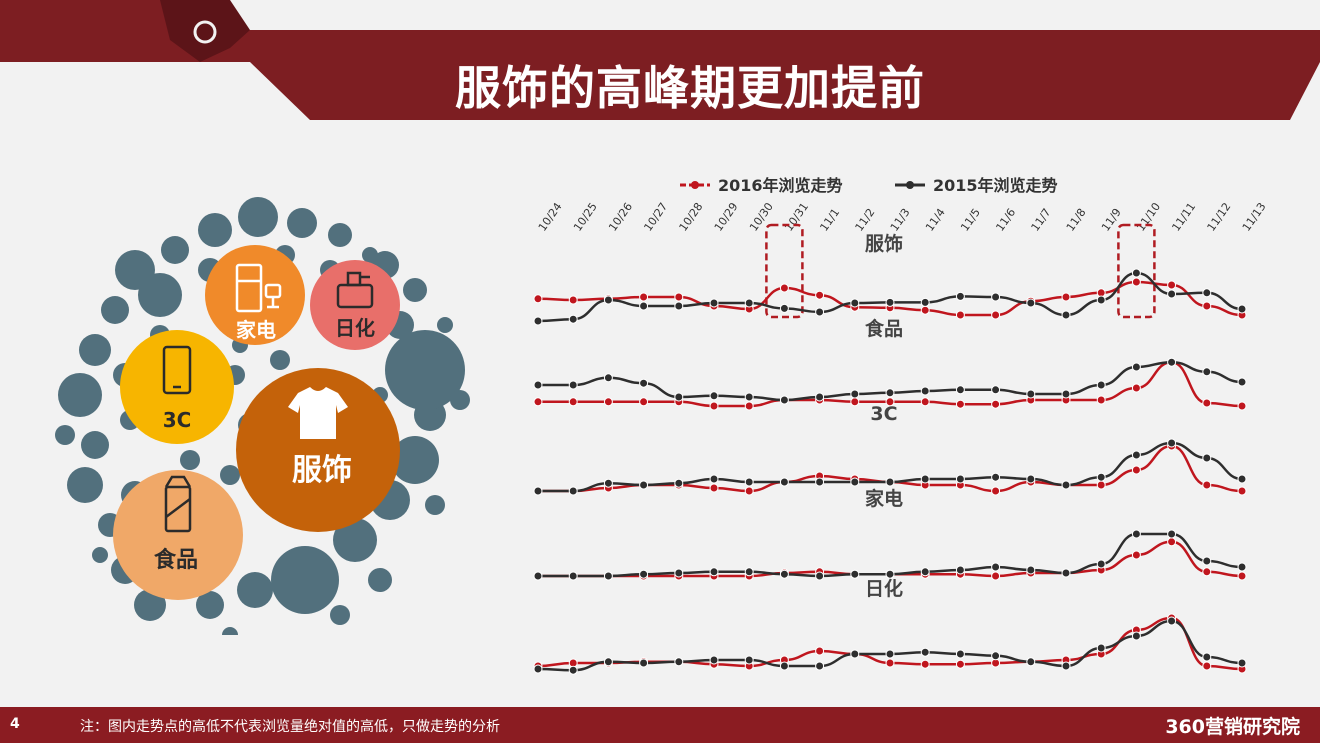 This screenshot has width=1320, height=743. I want to click on panel-title: 家电, so click(884, 498).